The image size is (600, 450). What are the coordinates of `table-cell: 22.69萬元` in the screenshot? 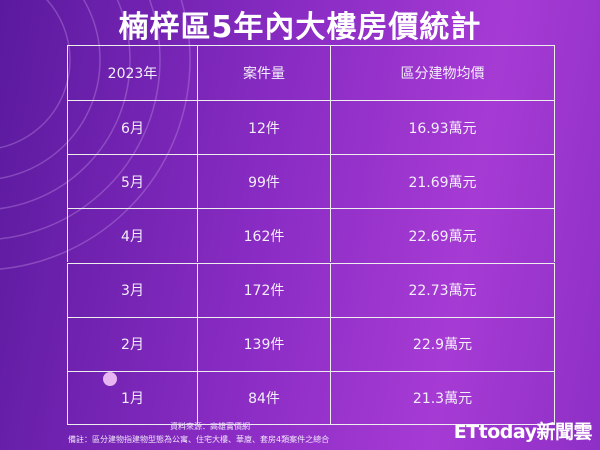 It's located at (442, 235).